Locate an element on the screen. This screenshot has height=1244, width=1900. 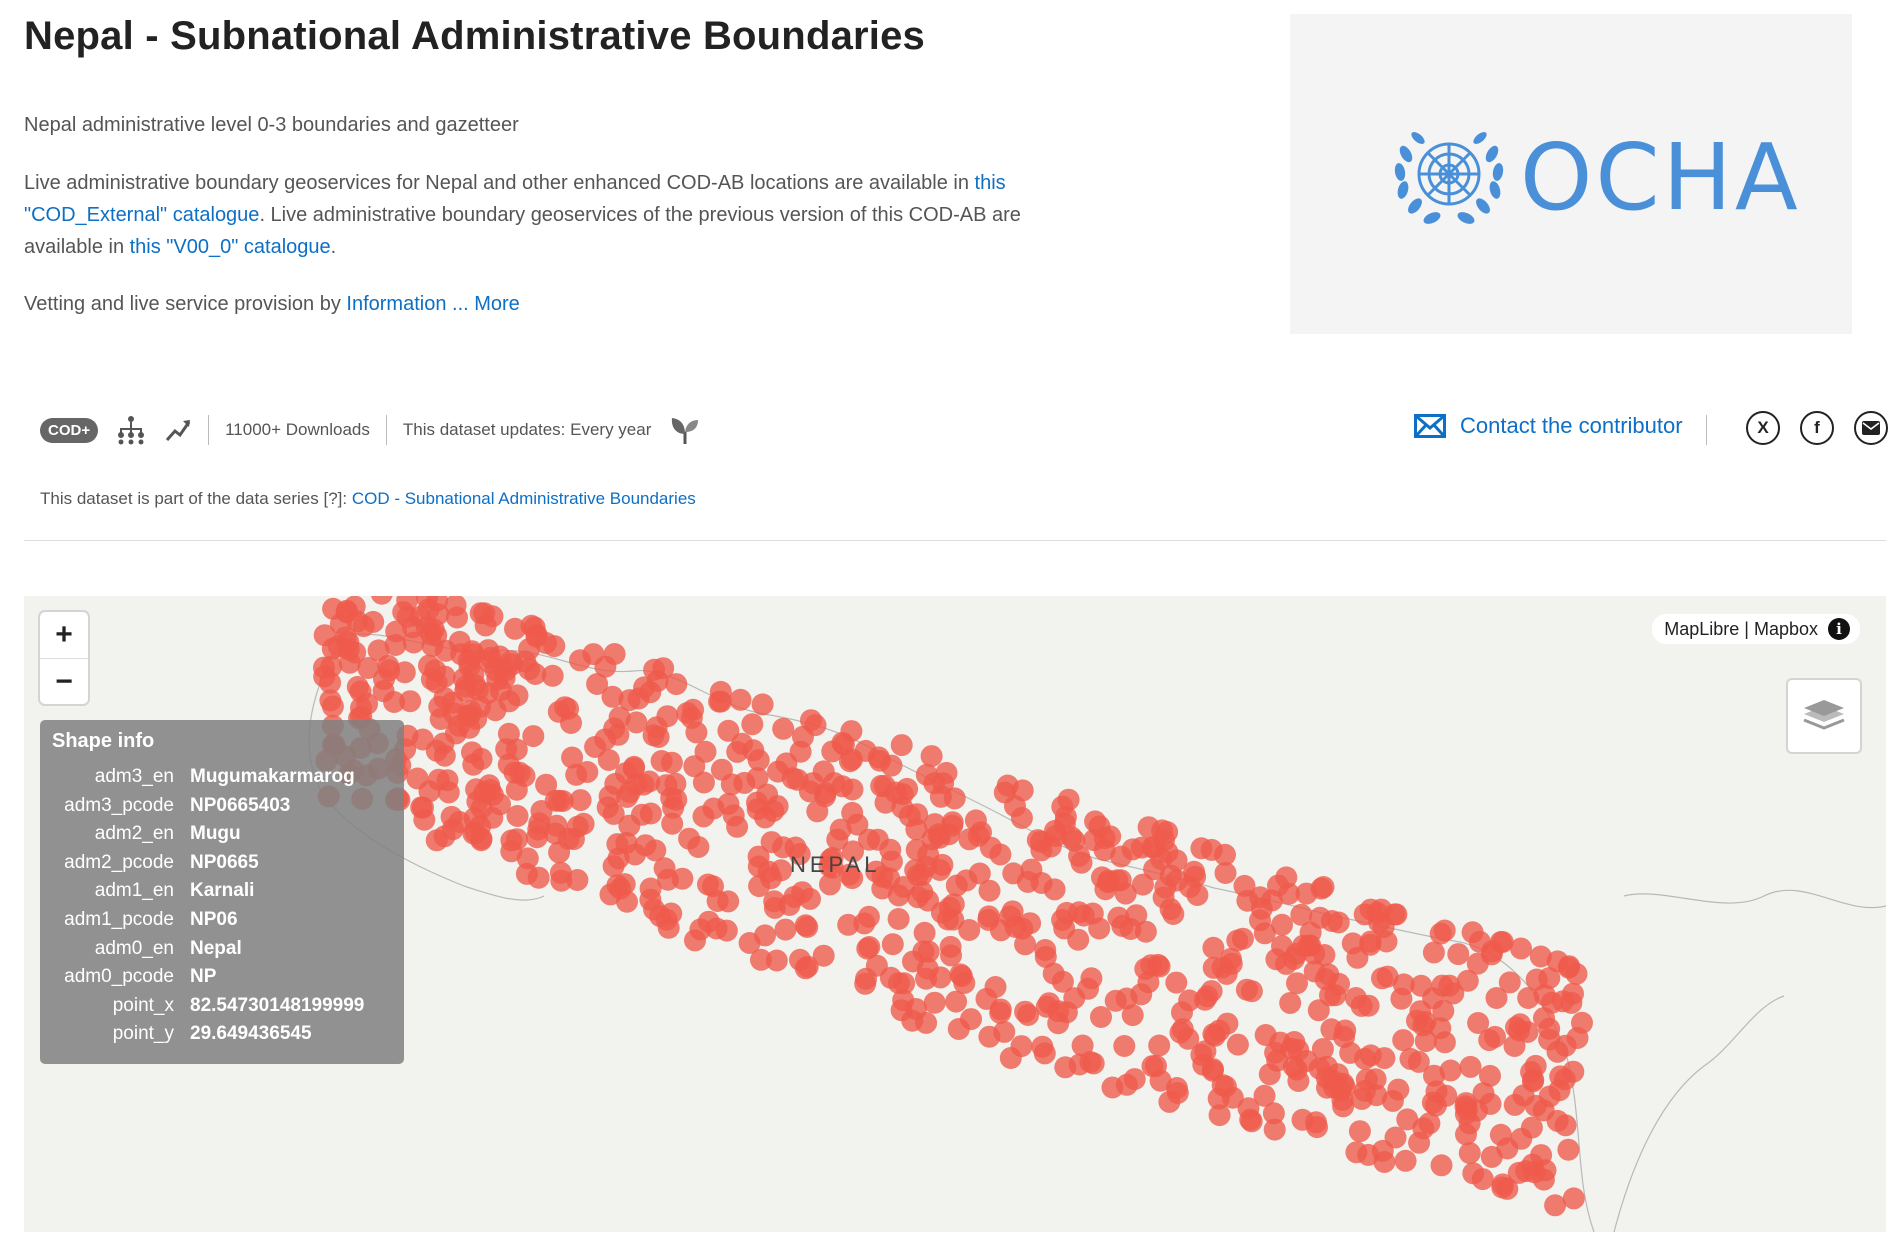
trending-icon is located at coordinates (178, 430).